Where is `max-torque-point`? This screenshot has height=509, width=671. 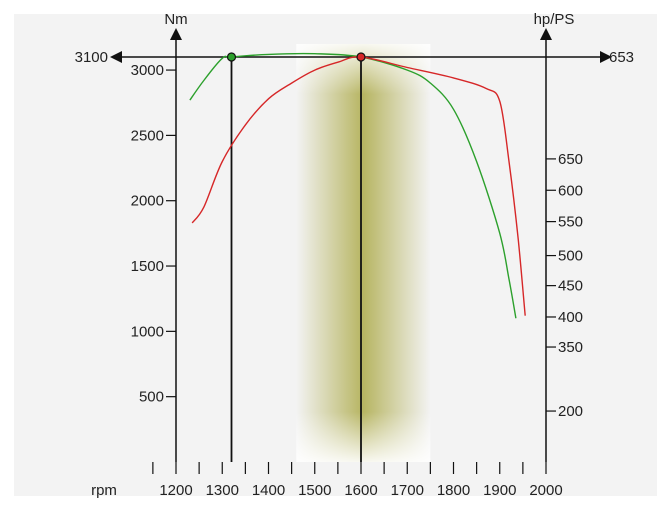 max-torque-point is located at coordinates (231, 57).